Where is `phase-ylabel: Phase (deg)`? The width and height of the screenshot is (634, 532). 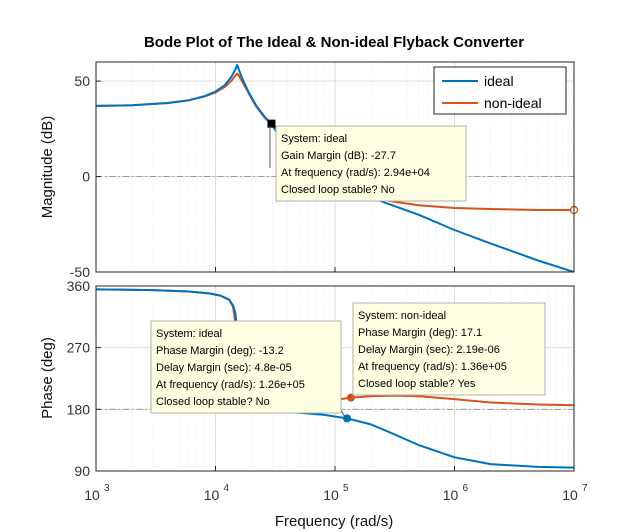
phase-ylabel: Phase (deg) is located at coordinates (47, 378).